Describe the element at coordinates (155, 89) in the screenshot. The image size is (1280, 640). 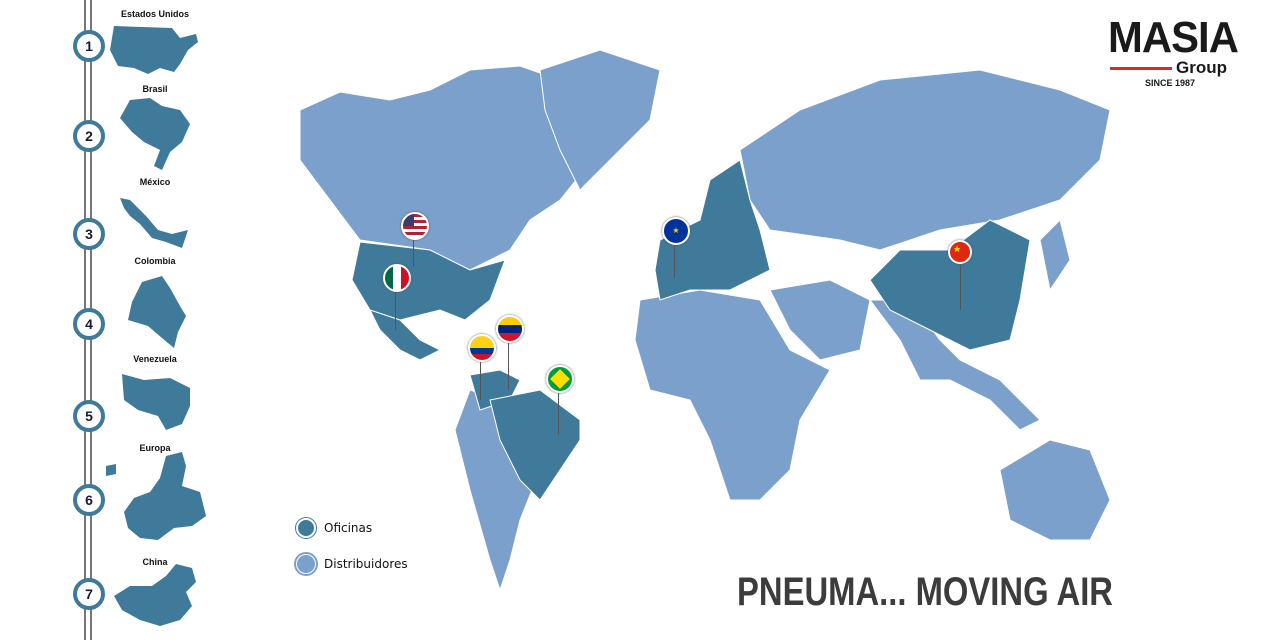
I see `country-label: Brasil` at that location.